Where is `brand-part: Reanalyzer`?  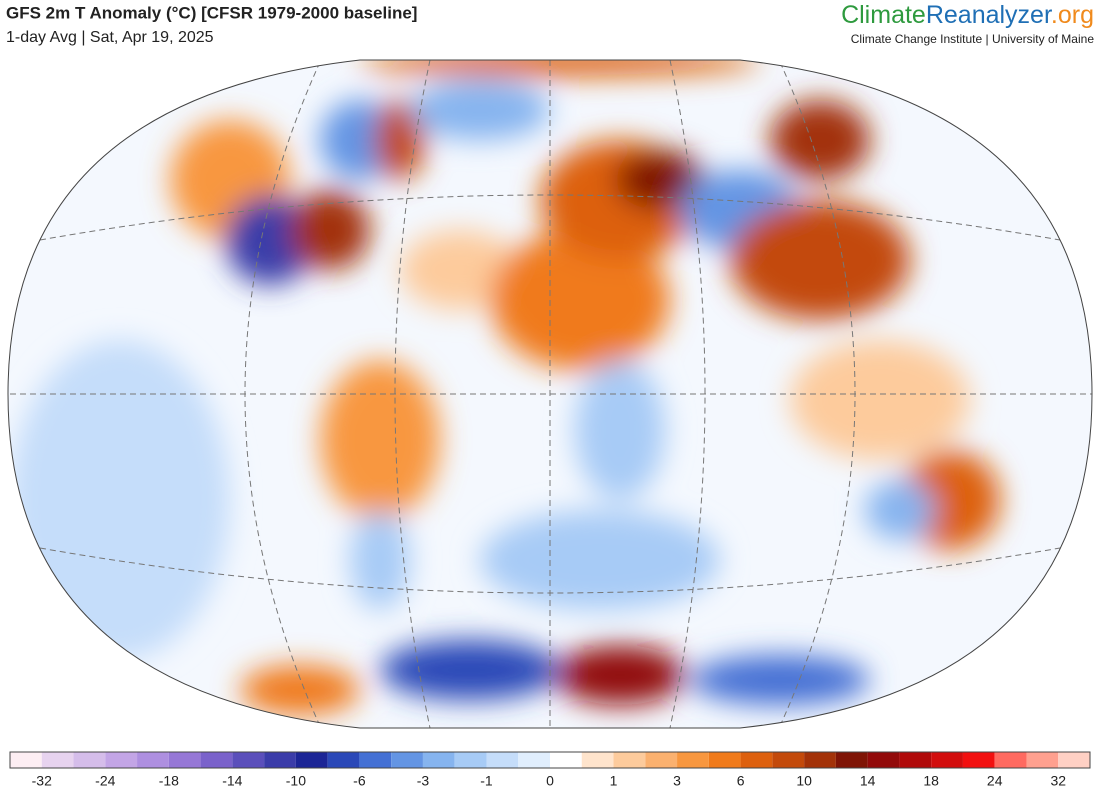
brand-part: Reanalyzer is located at coordinates (989, 15).